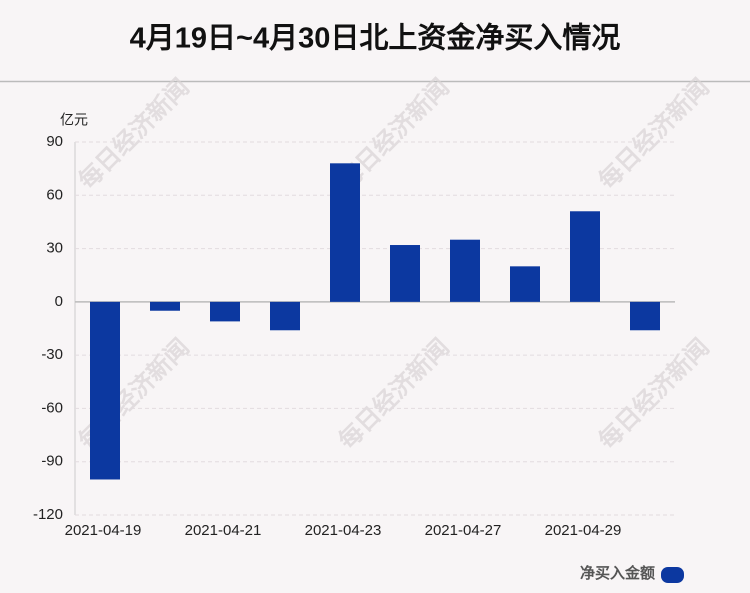 The height and width of the screenshot is (593, 750). I want to click on y-tick-label: -30, so click(52, 354).